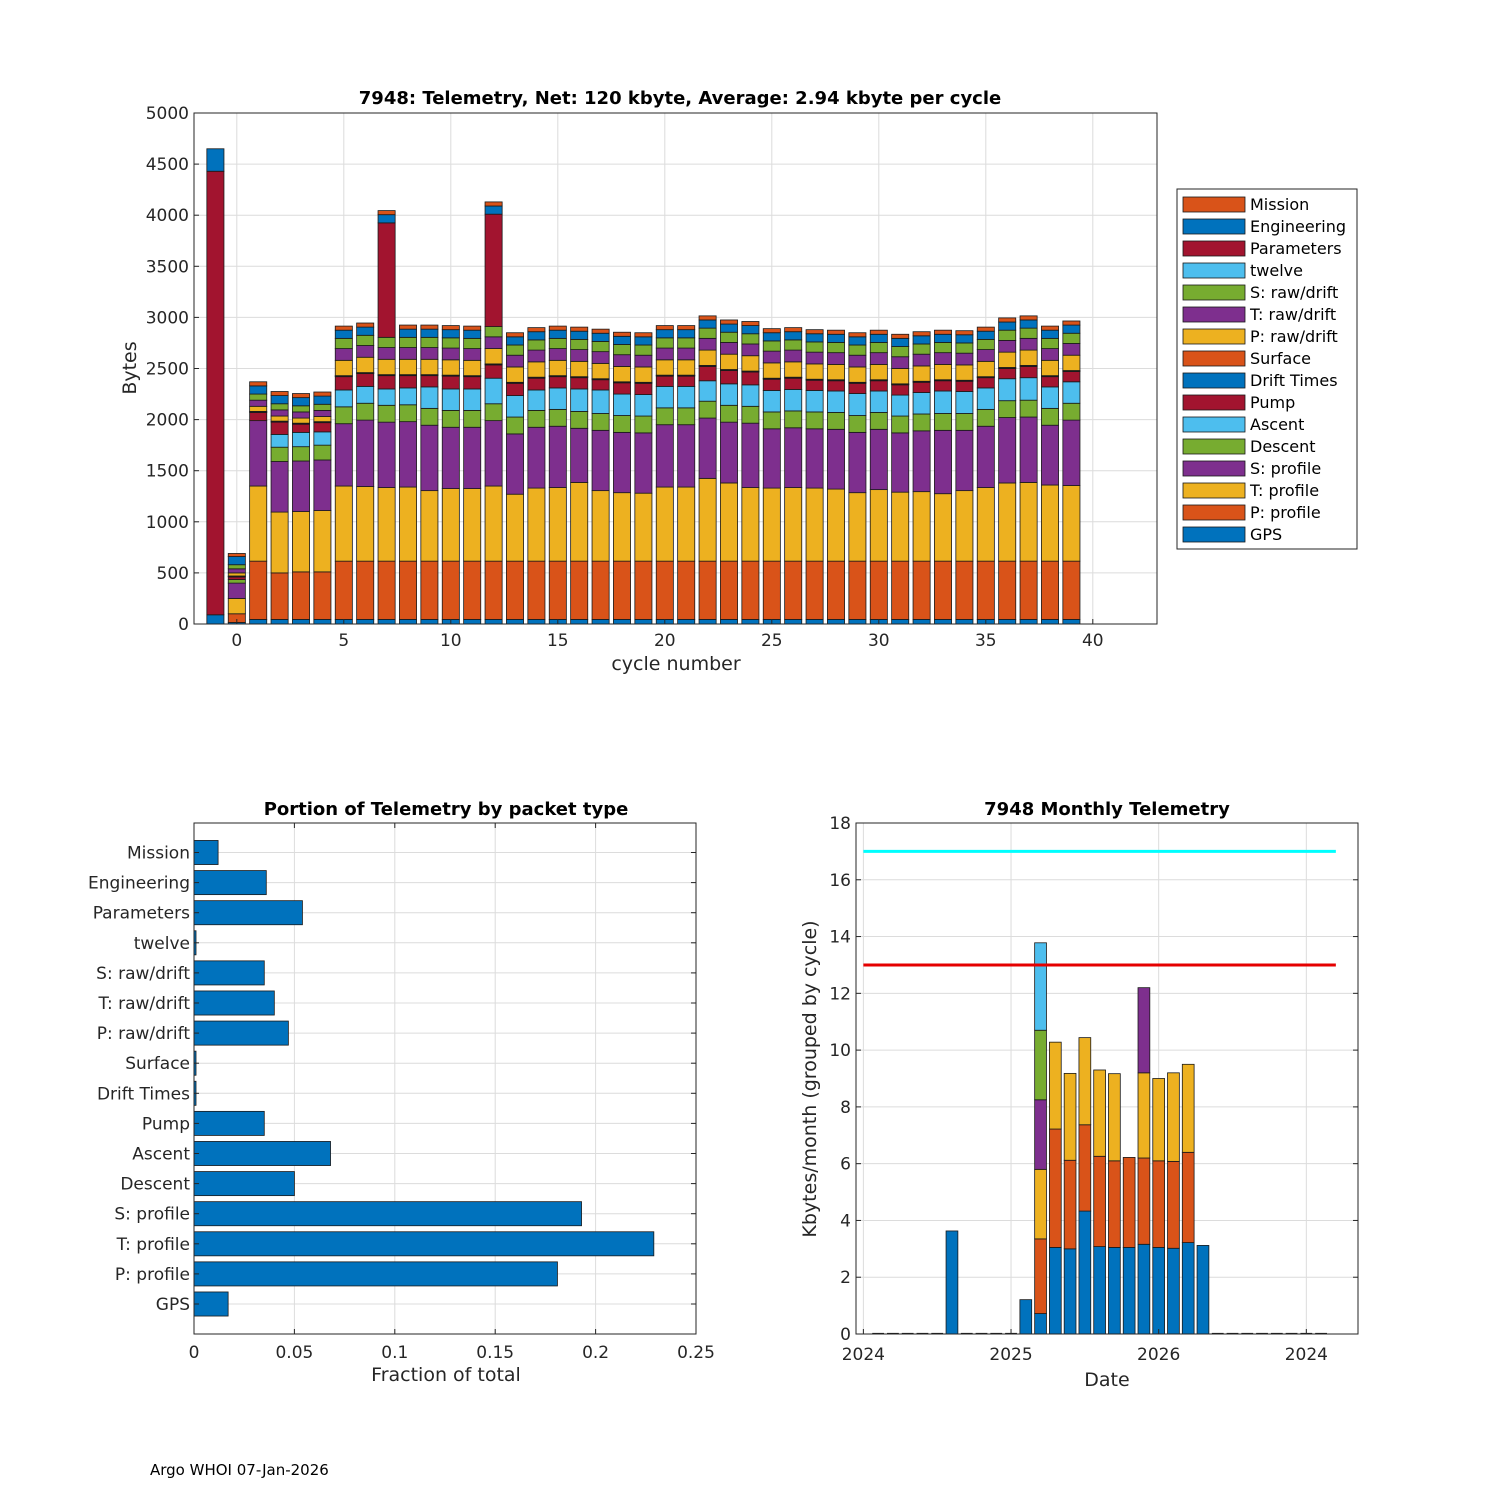  Describe the element at coordinates (664, 343) in the screenshot. I see `bar-cycle-20-s-raw-drift` at that location.